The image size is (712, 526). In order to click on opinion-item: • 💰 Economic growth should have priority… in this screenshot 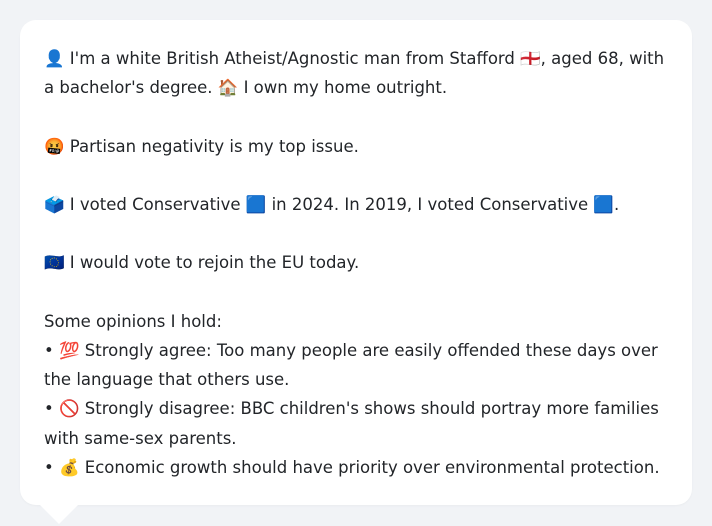, I will do `click(352, 467)`.